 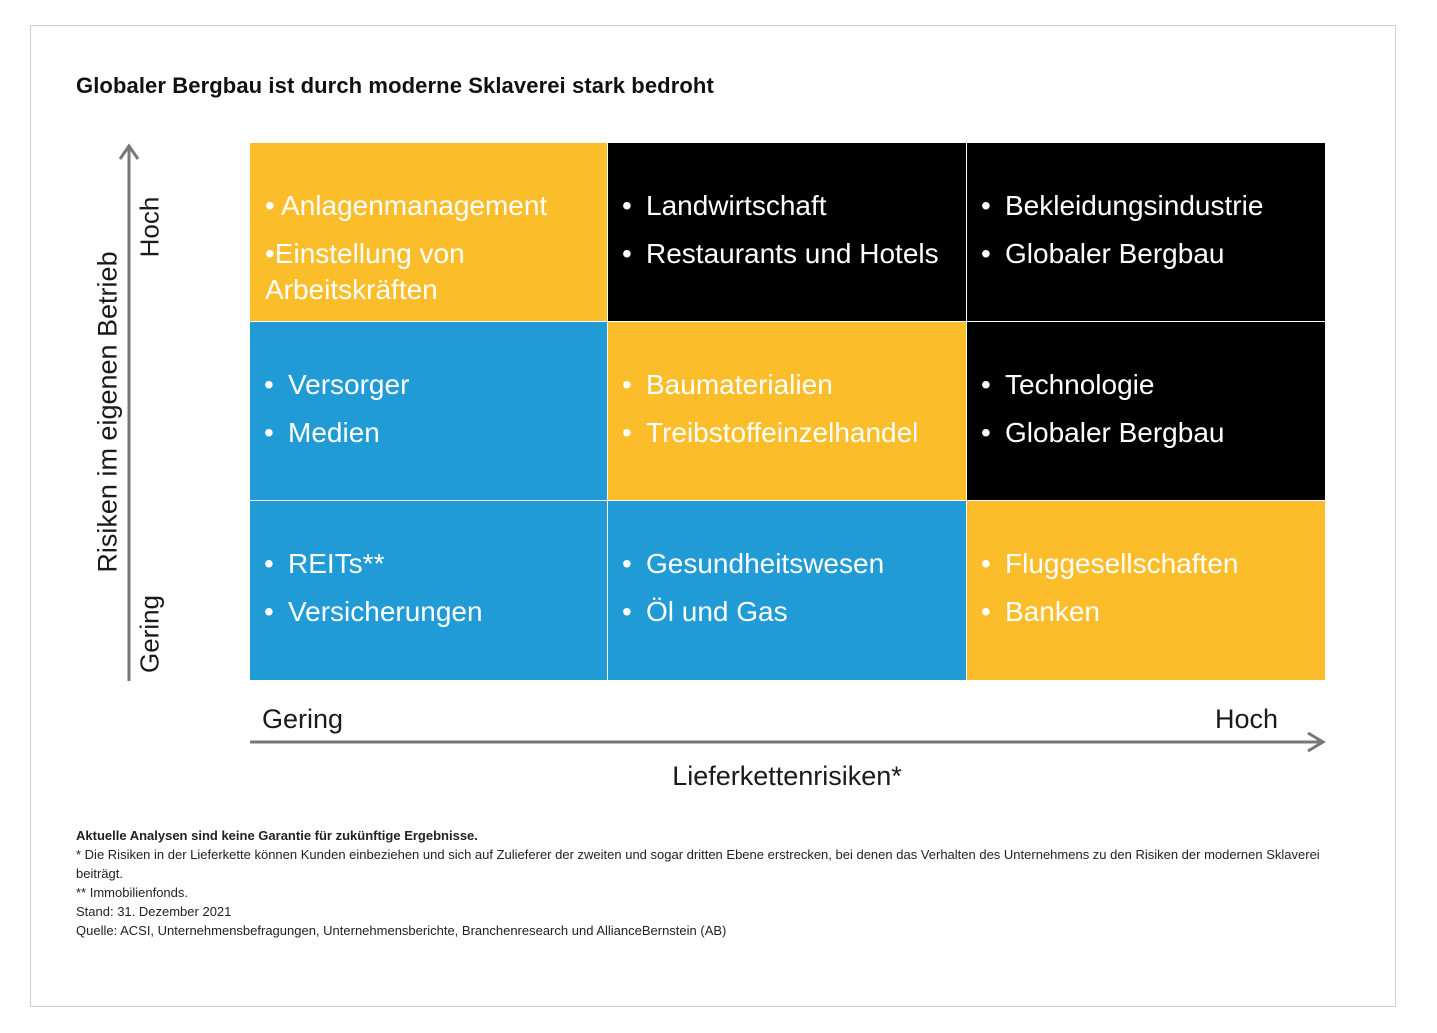 What do you see at coordinates (1122, 563) in the screenshot?
I see `cell-item-label: Fluggesellschaften` at bounding box center [1122, 563].